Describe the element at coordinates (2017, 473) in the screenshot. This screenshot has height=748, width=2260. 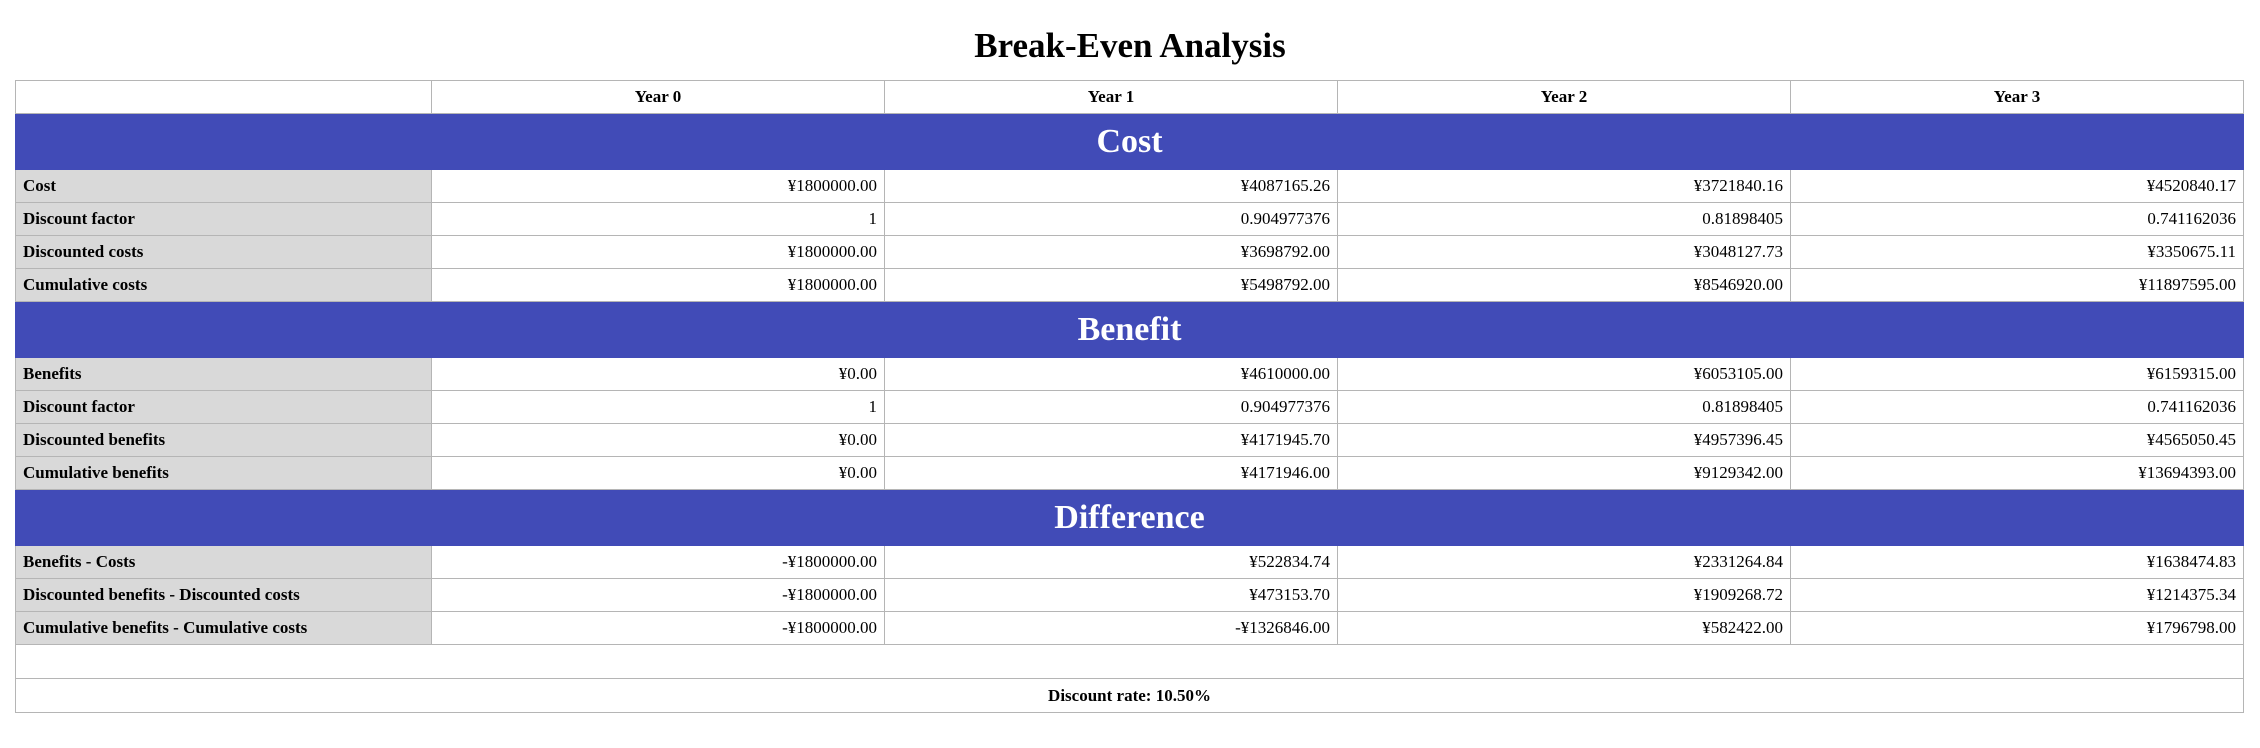
I see `value-cell-year-3: ¥13694393.00` at that location.